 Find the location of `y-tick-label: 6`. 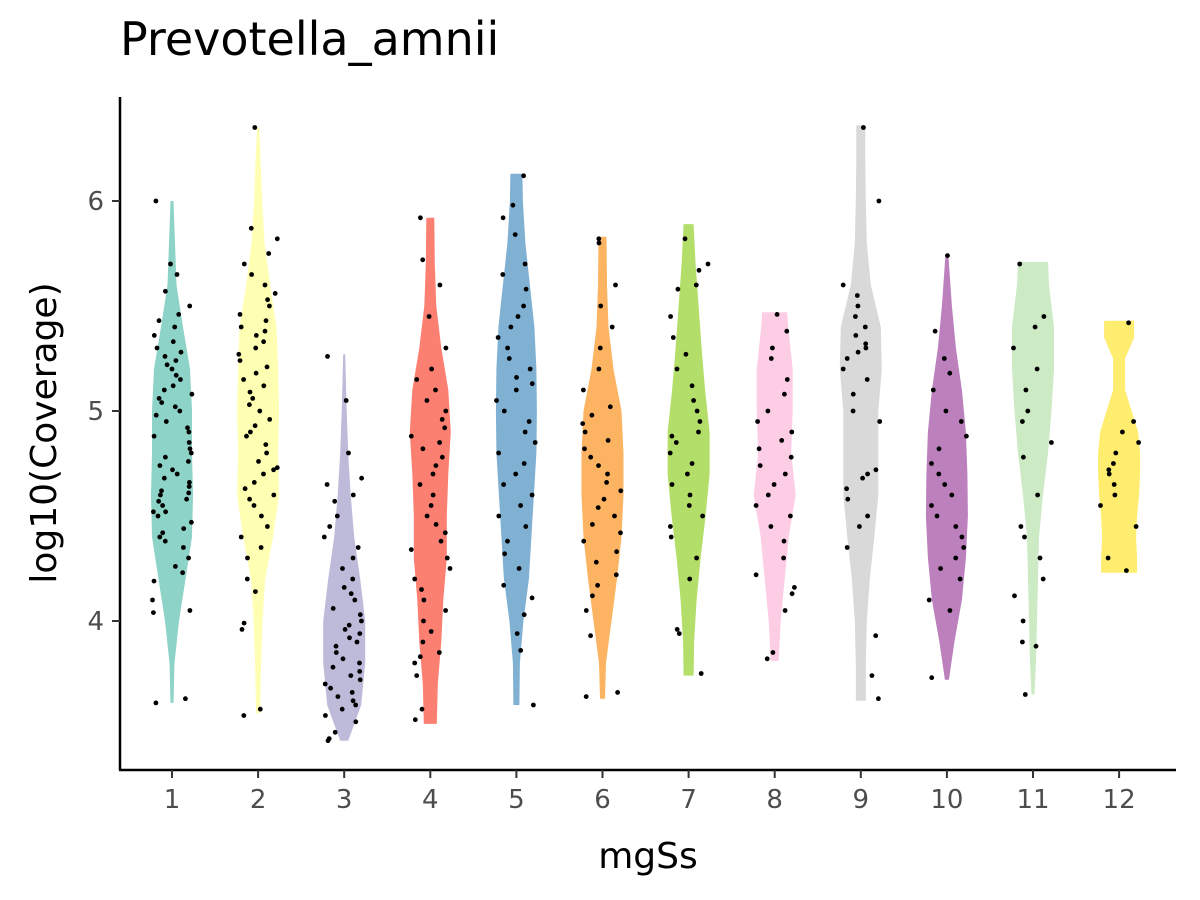

y-tick-label: 6 is located at coordinates (95, 202).